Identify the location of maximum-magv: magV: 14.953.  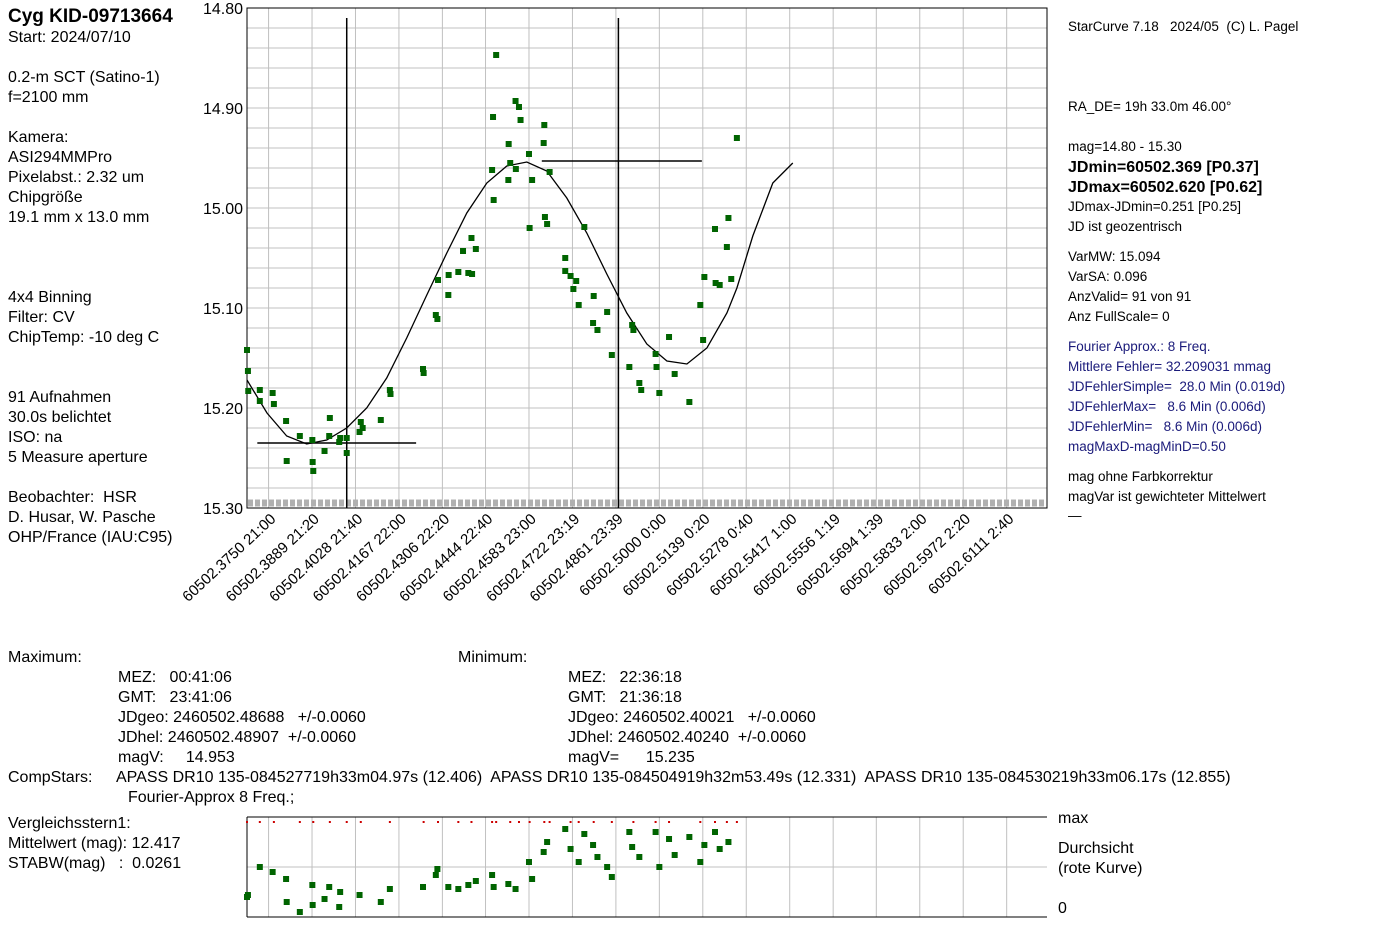
(176, 757).